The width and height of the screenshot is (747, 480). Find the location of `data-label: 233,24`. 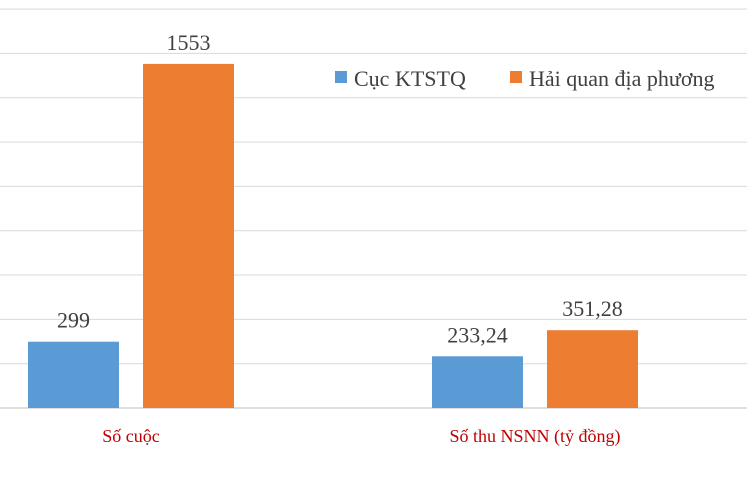

data-label: 233,24 is located at coordinates (477, 334).